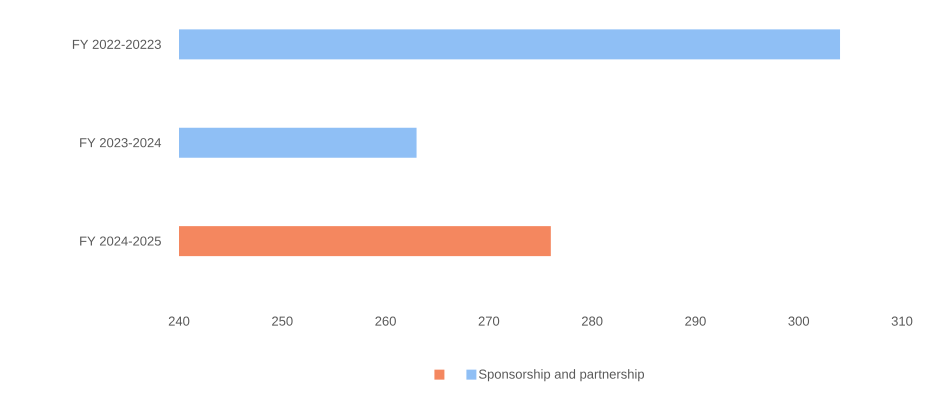 Image resolution: width=929 pixels, height=414 pixels. Describe the element at coordinates (385, 321) in the screenshot. I see `x-tick-label: 260` at that location.